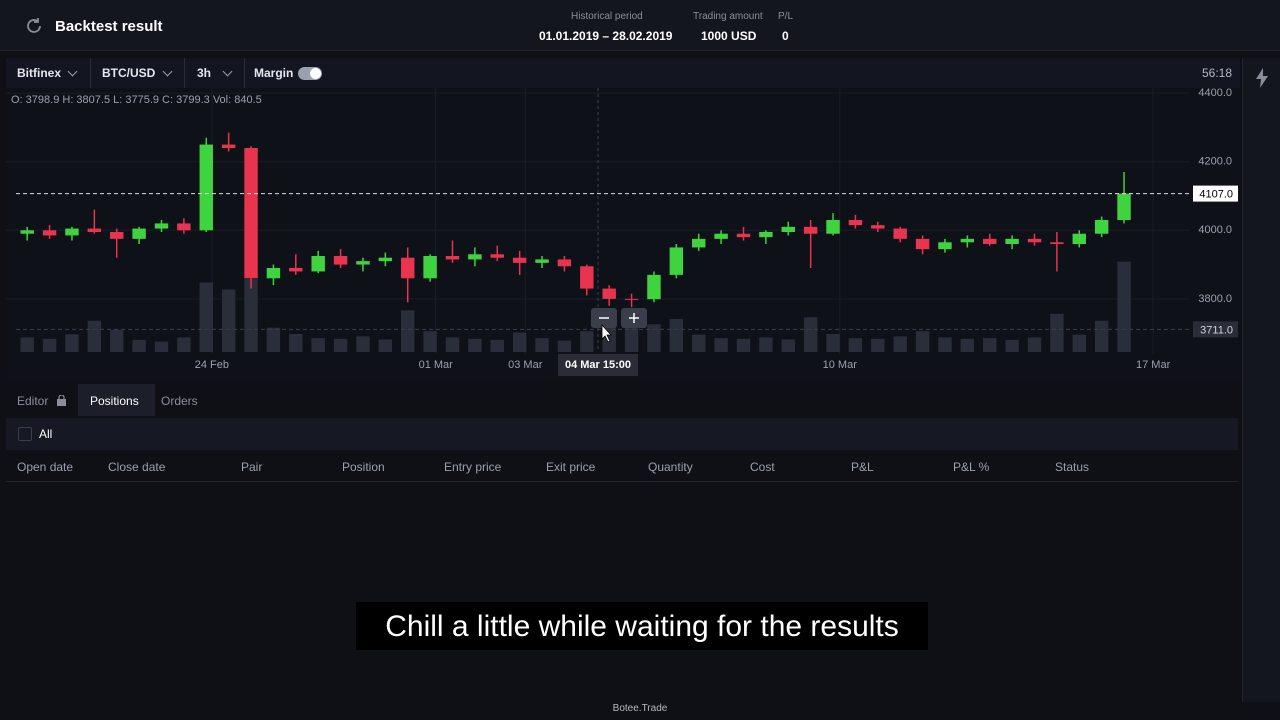 The image size is (1280, 720). Describe the element at coordinates (184, 73) in the screenshot. I see `separator` at that location.